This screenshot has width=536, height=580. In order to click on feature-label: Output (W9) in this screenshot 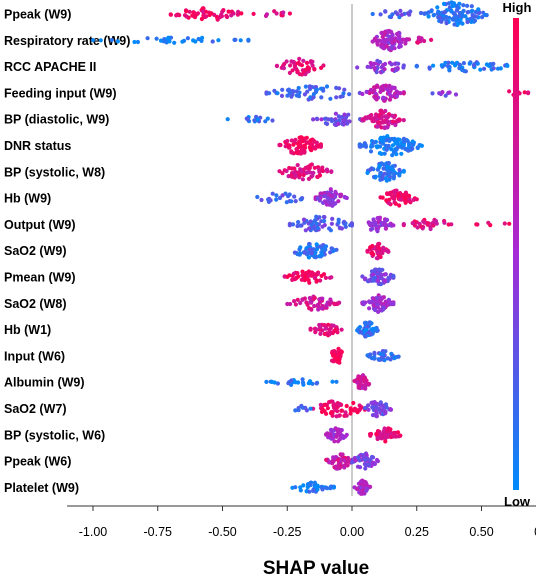, I will do `click(40, 225)`.